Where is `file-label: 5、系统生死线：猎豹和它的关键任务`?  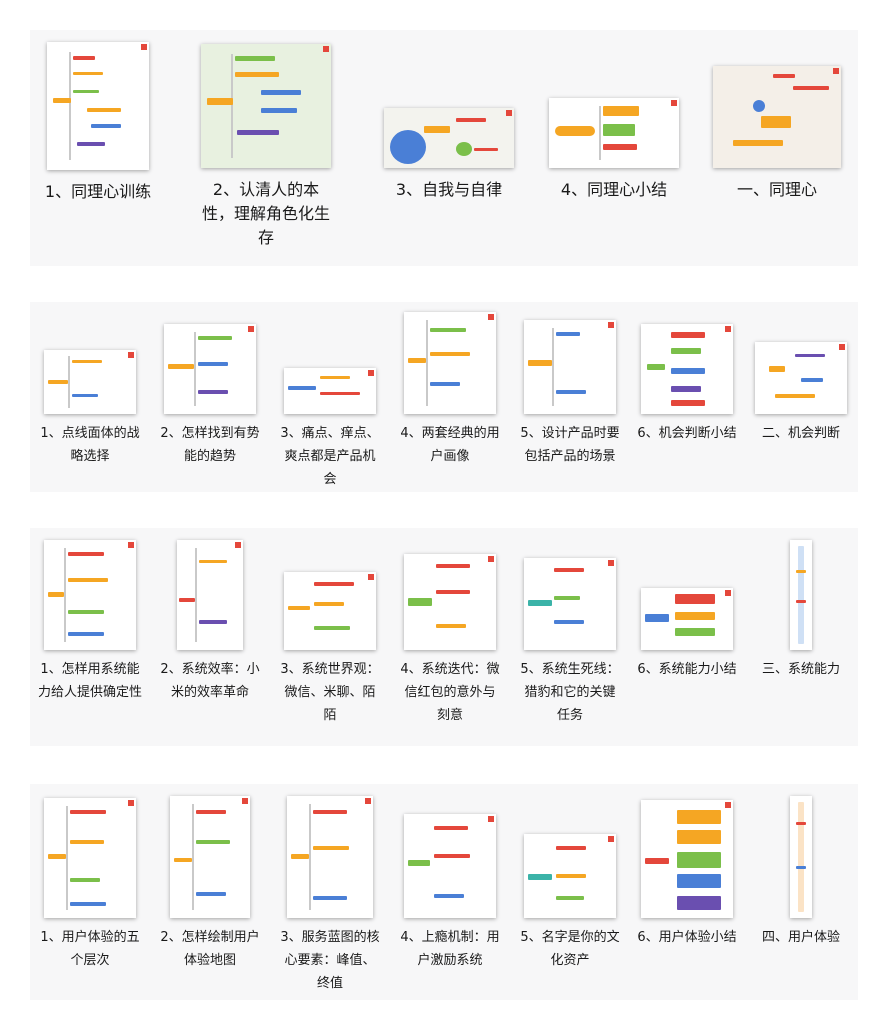 file-label: 5、系统生死线：猎豹和它的关键任务 is located at coordinates (570, 692).